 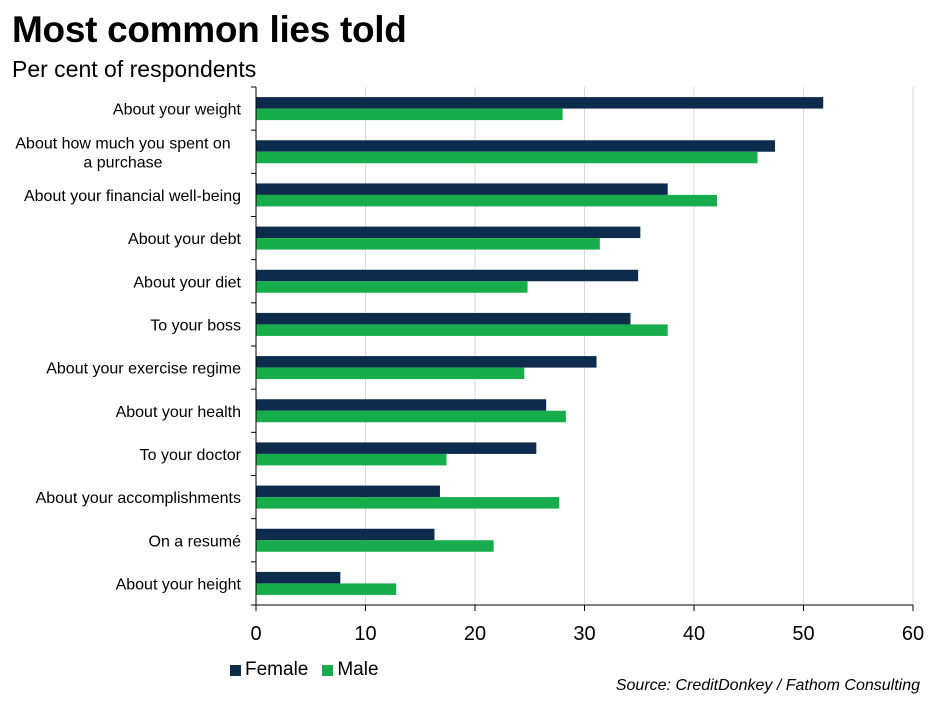 I want to click on category-label: On a resumé, so click(x=195, y=541).